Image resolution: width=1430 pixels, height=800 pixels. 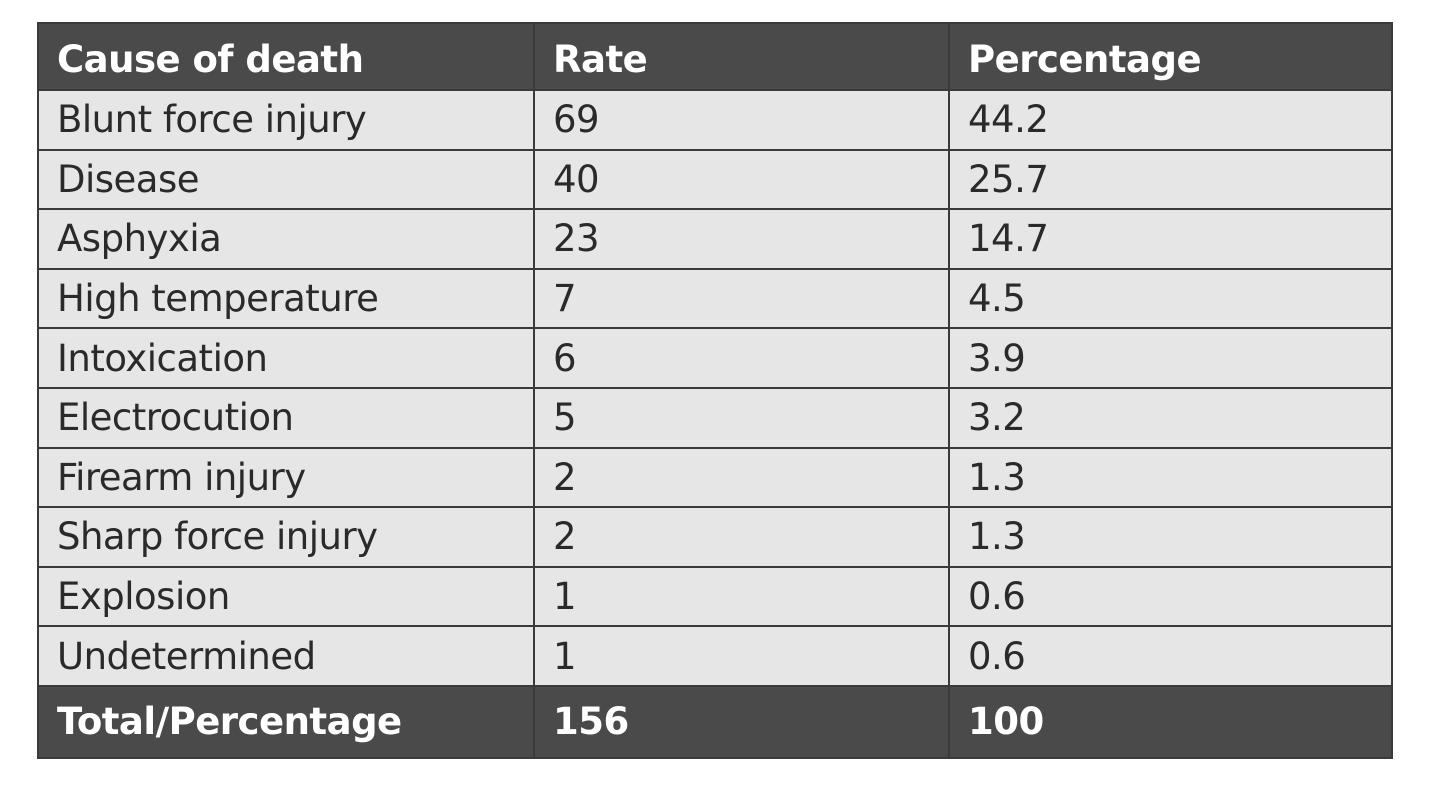 What do you see at coordinates (1170, 239) in the screenshot?
I see `percentage-cell: 14.7` at bounding box center [1170, 239].